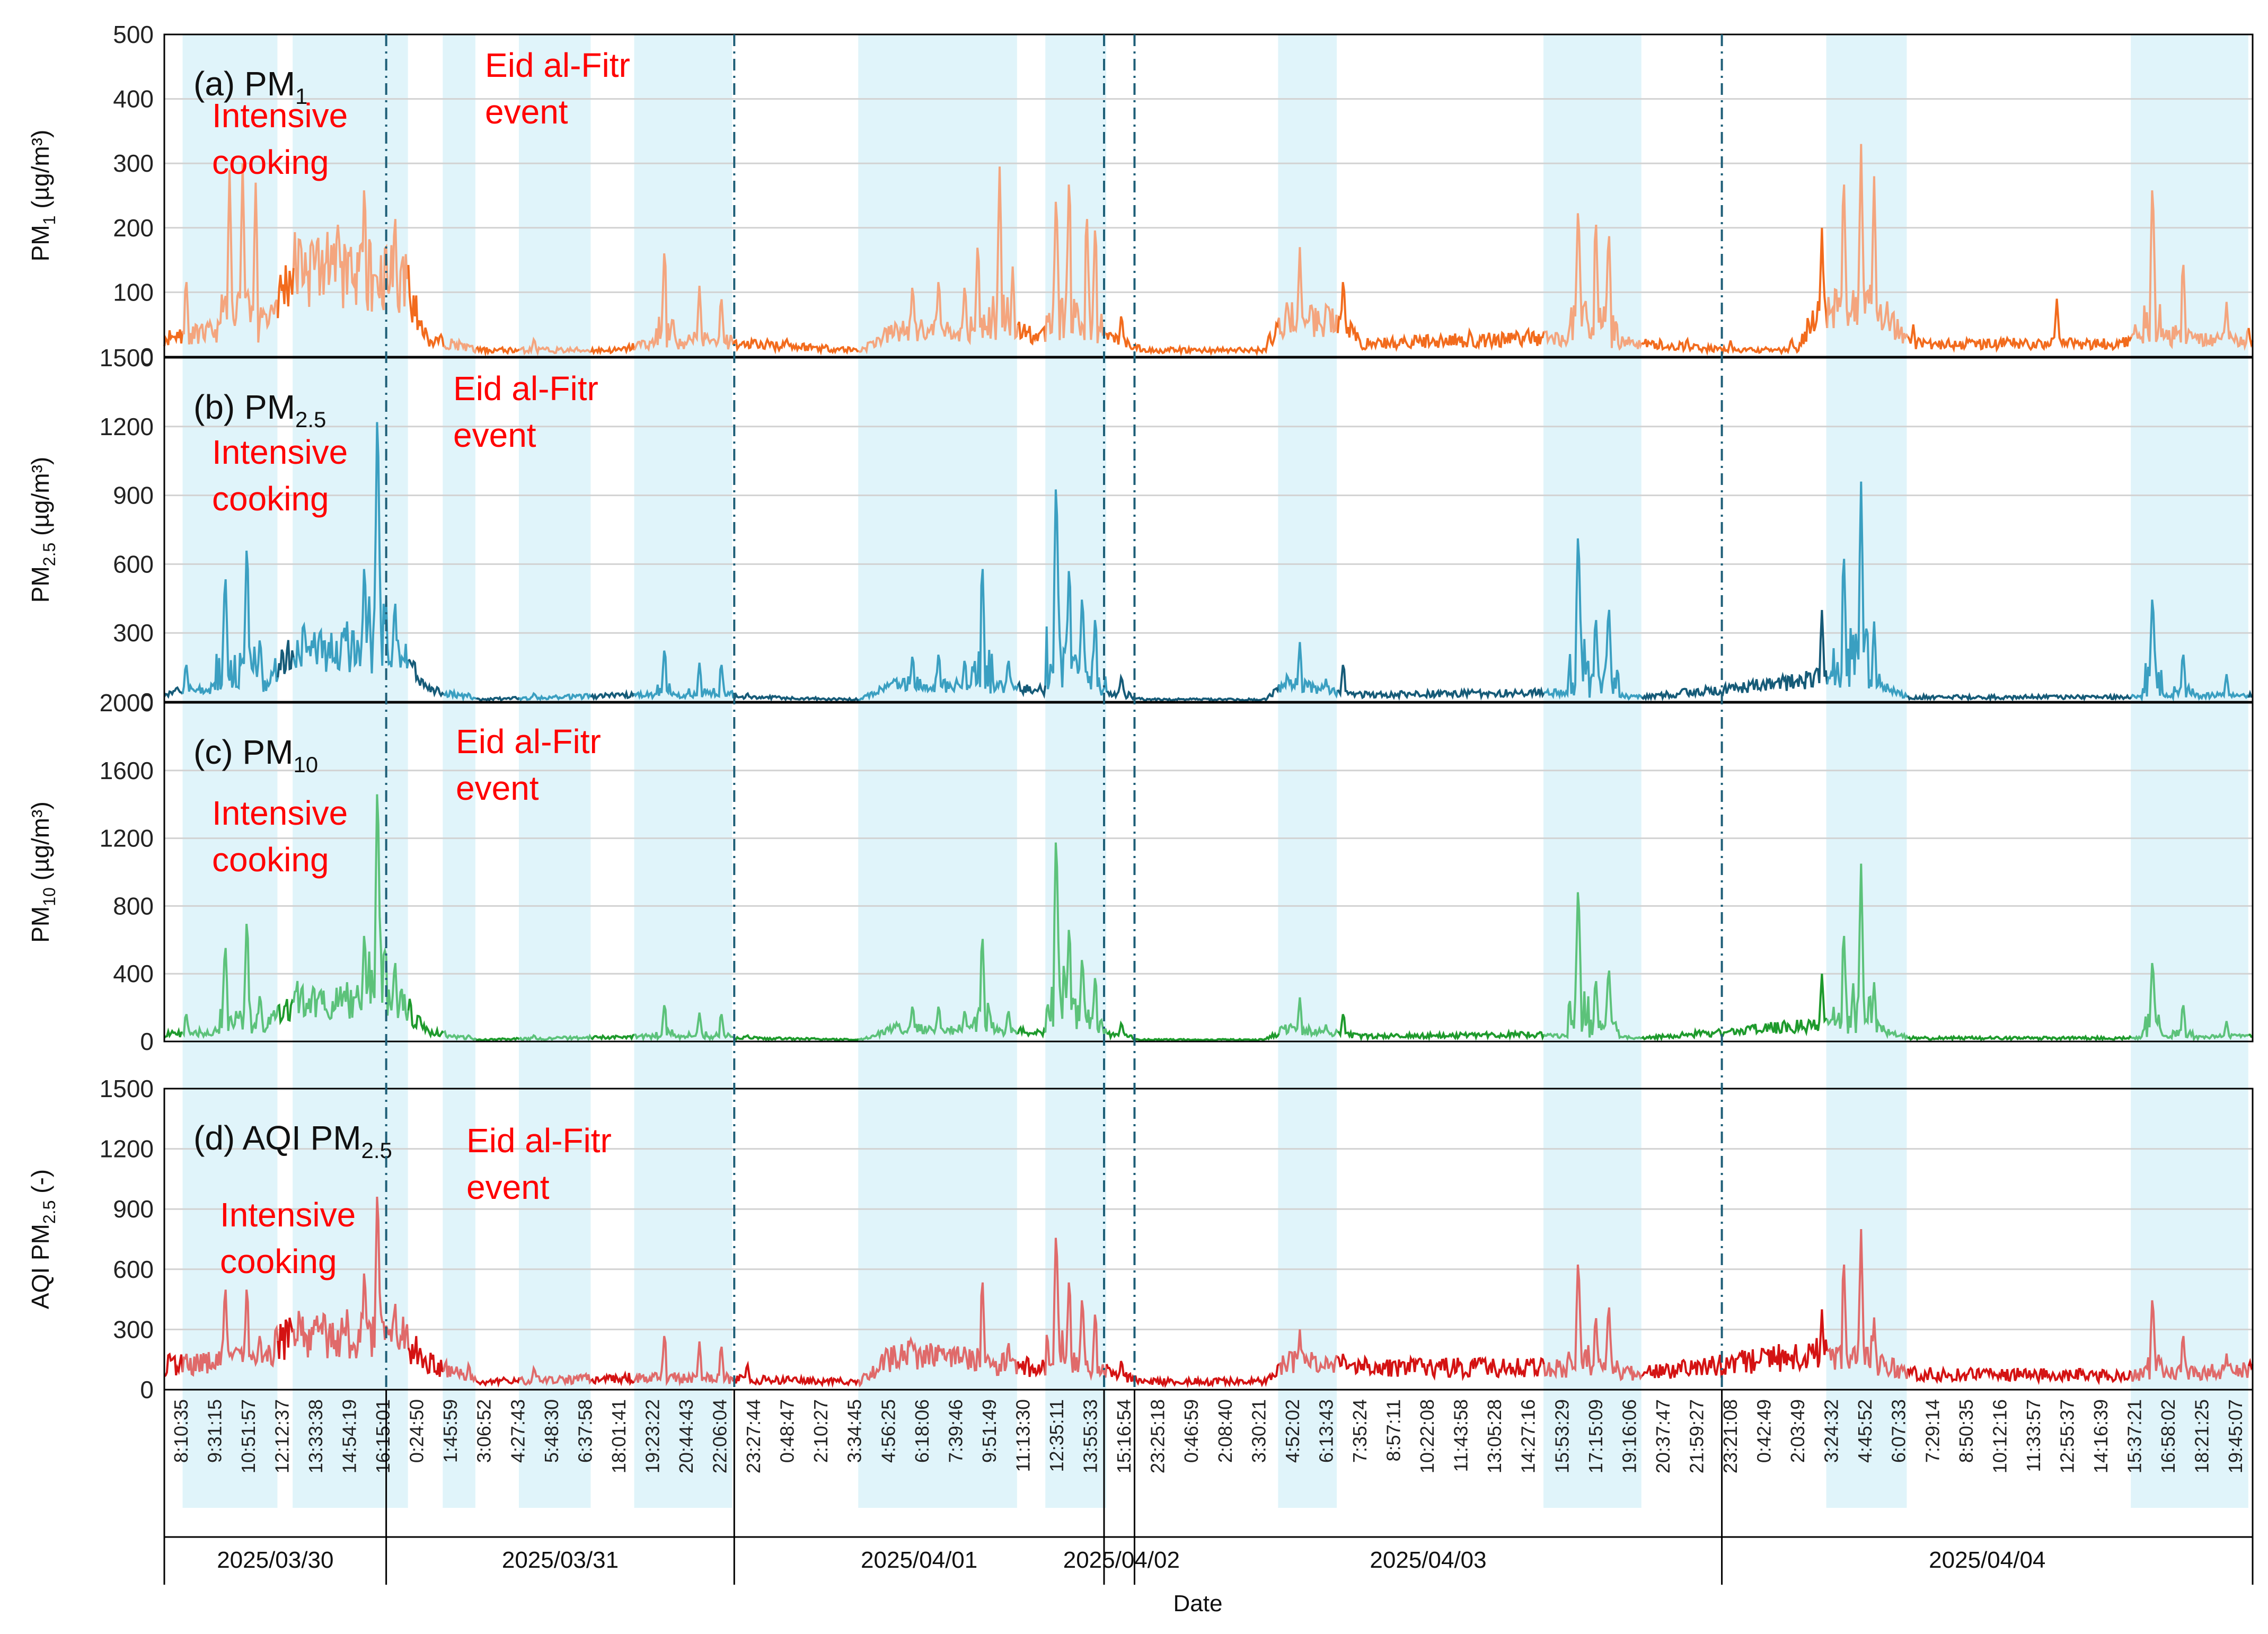 This screenshot has height=1634, width=2268. I want to click on date-label-5: 2025/04/04, so click(1987, 1560).